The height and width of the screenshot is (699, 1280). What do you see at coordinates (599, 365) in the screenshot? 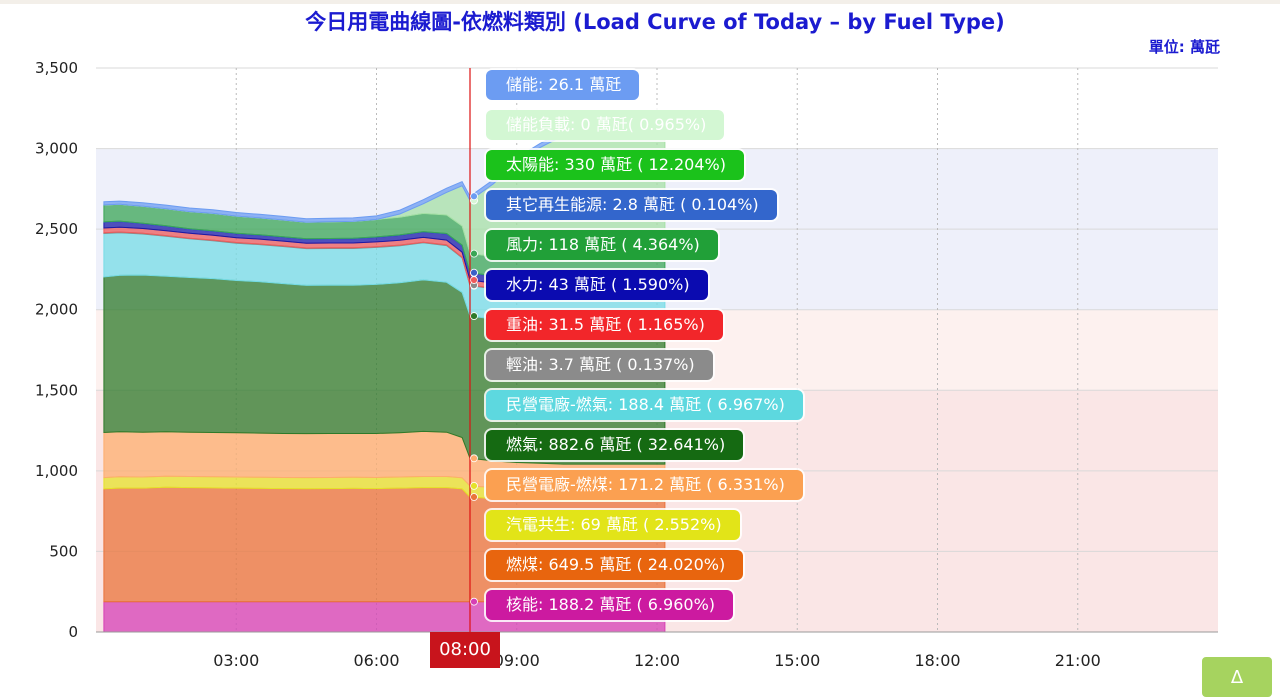
I see `tooltip-item: 輕油: 3.7 萬瓩 ( 0.137%)` at bounding box center [599, 365].